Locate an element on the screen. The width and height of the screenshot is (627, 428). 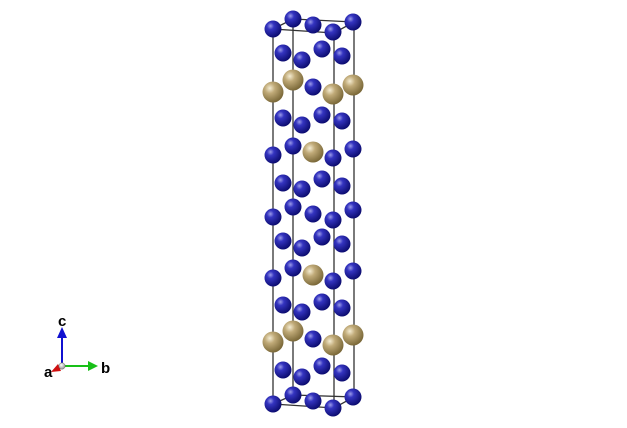
axis-label-c: c is located at coordinates (62, 321).